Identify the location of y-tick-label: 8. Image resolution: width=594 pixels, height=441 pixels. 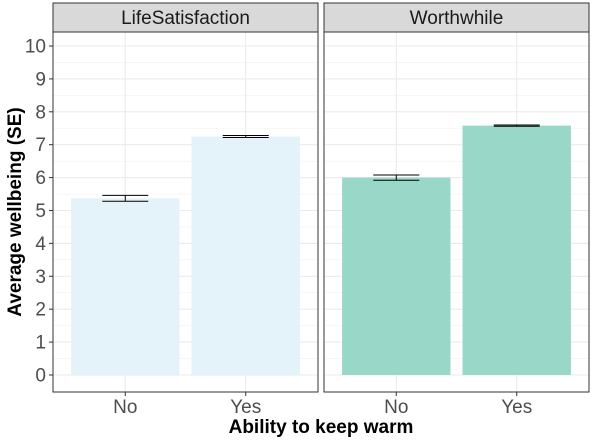
(40, 112).